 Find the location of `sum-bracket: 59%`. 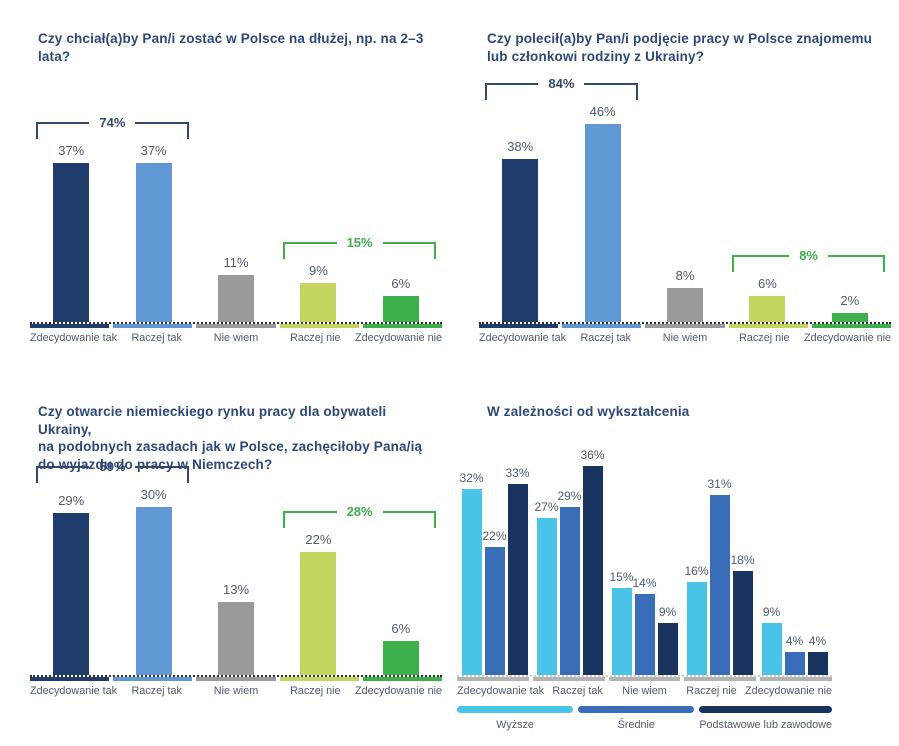

sum-bracket: 59% is located at coordinates (112, 471).